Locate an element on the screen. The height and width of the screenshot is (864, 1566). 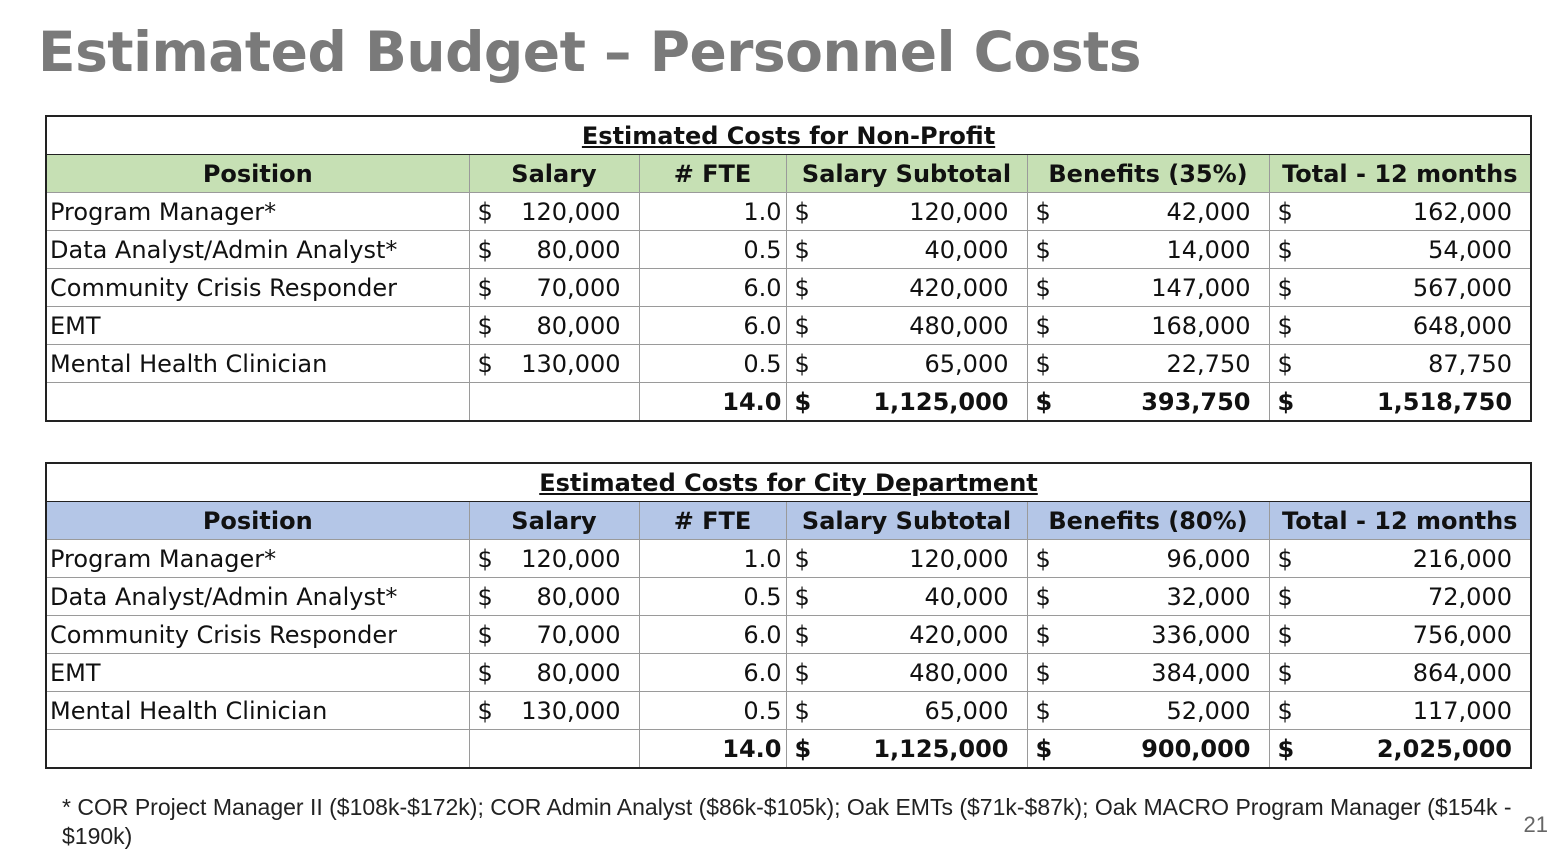
subtotal-cell-wrap: $65,000 is located at coordinates (906, 710).